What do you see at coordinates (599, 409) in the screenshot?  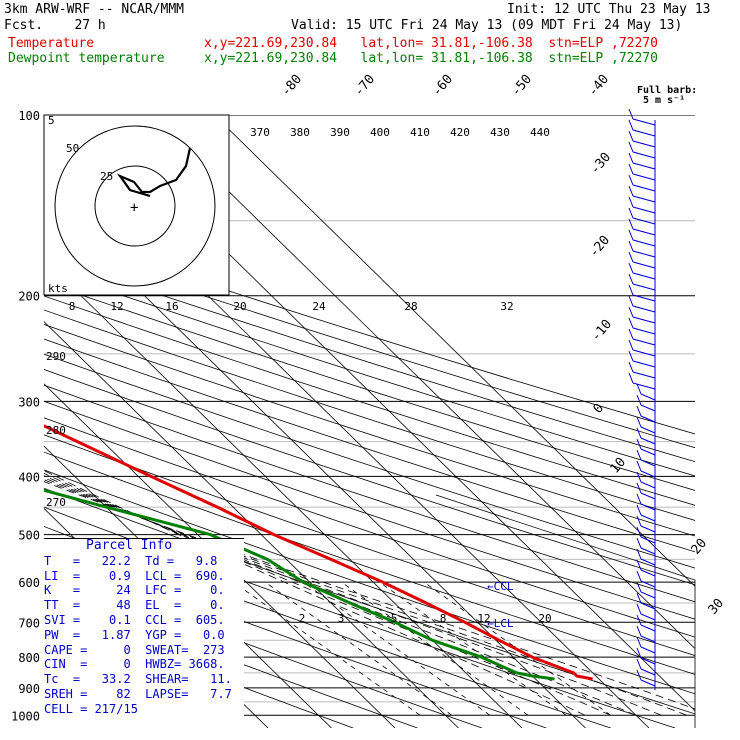 I see `temperature-axis-label: 0` at bounding box center [599, 409].